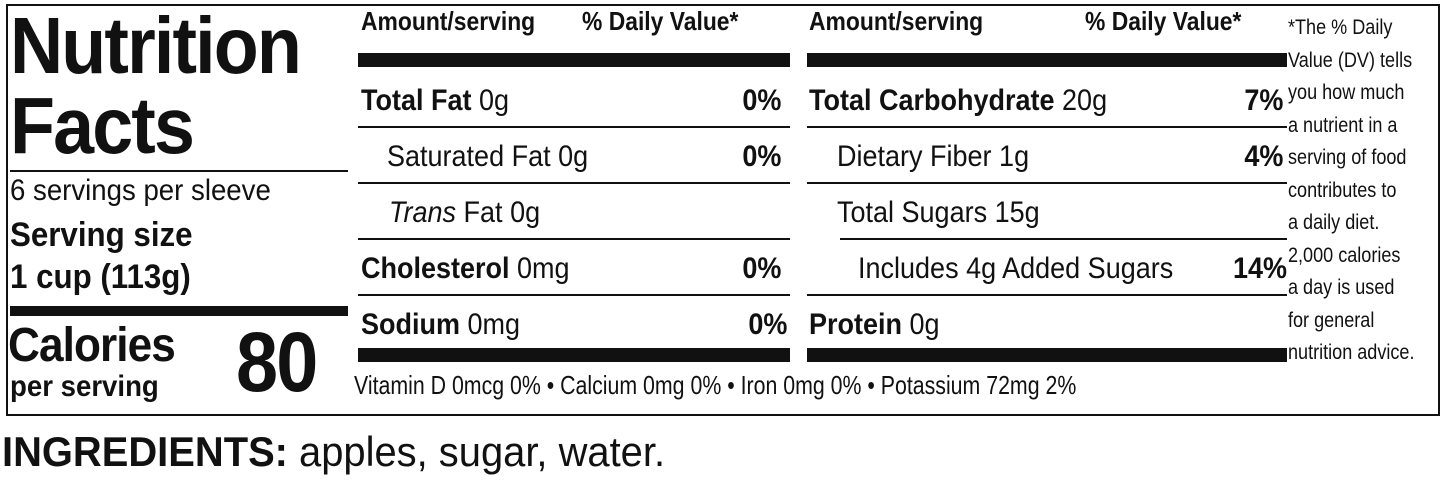 The image size is (1445, 480). What do you see at coordinates (441, 324) in the screenshot?
I see `nutrient-row-sodium: Sodium 0mg` at bounding box center [441, 324].